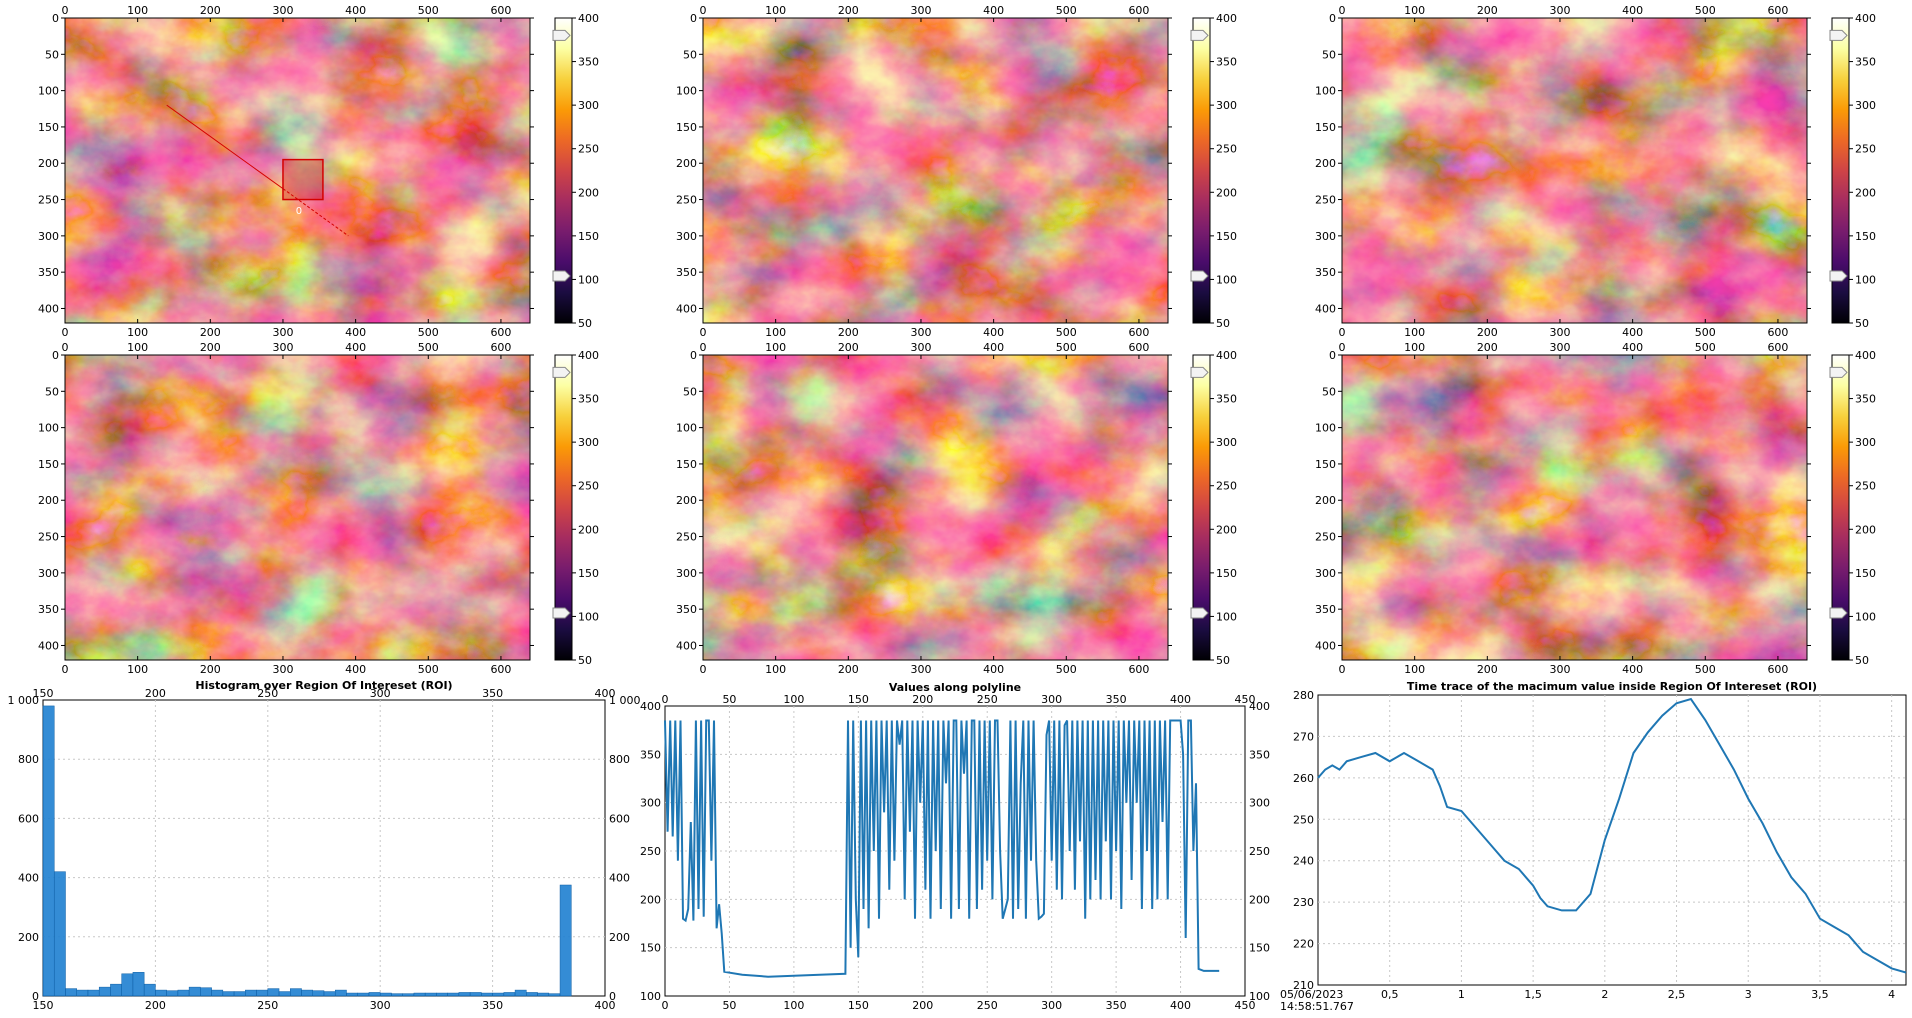  I want to click on x-tick-label-top: 400, so click(355, 10).